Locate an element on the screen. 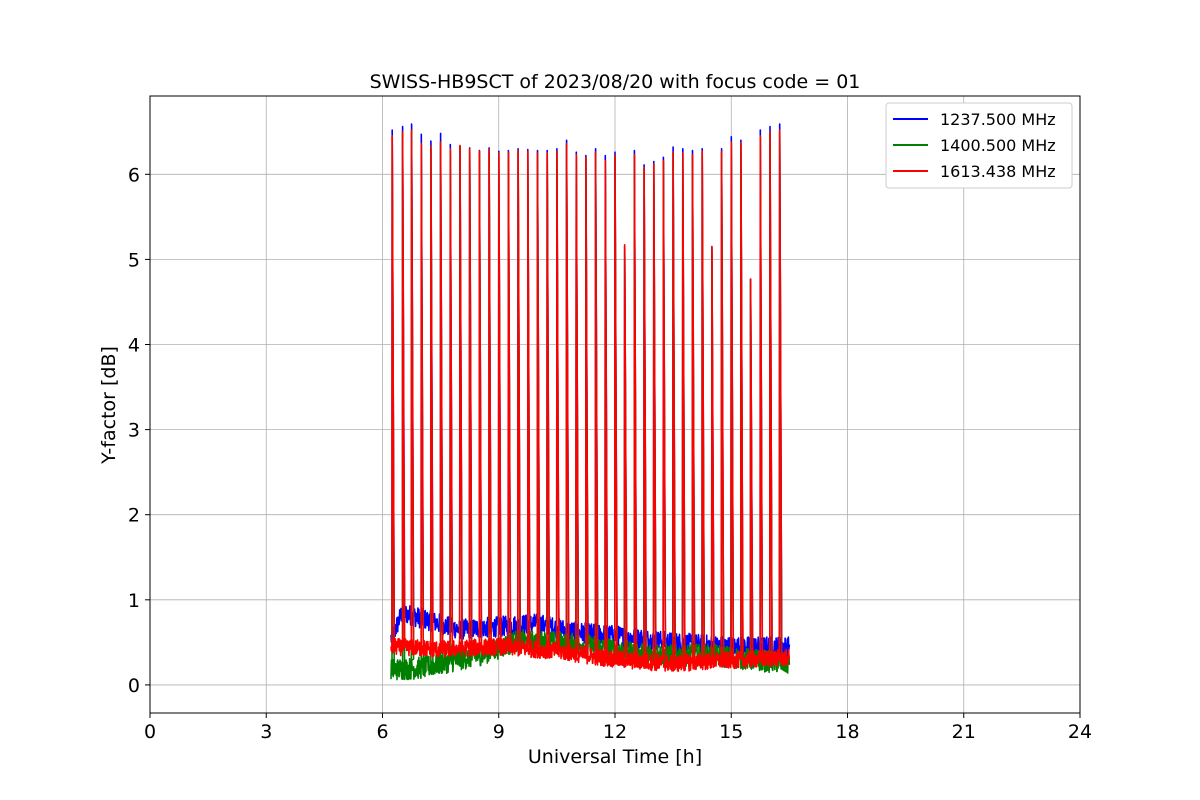 The width and height of the screenshot is (1200, 800). x-tick-label: 21 is located at coordinates (964, 732).